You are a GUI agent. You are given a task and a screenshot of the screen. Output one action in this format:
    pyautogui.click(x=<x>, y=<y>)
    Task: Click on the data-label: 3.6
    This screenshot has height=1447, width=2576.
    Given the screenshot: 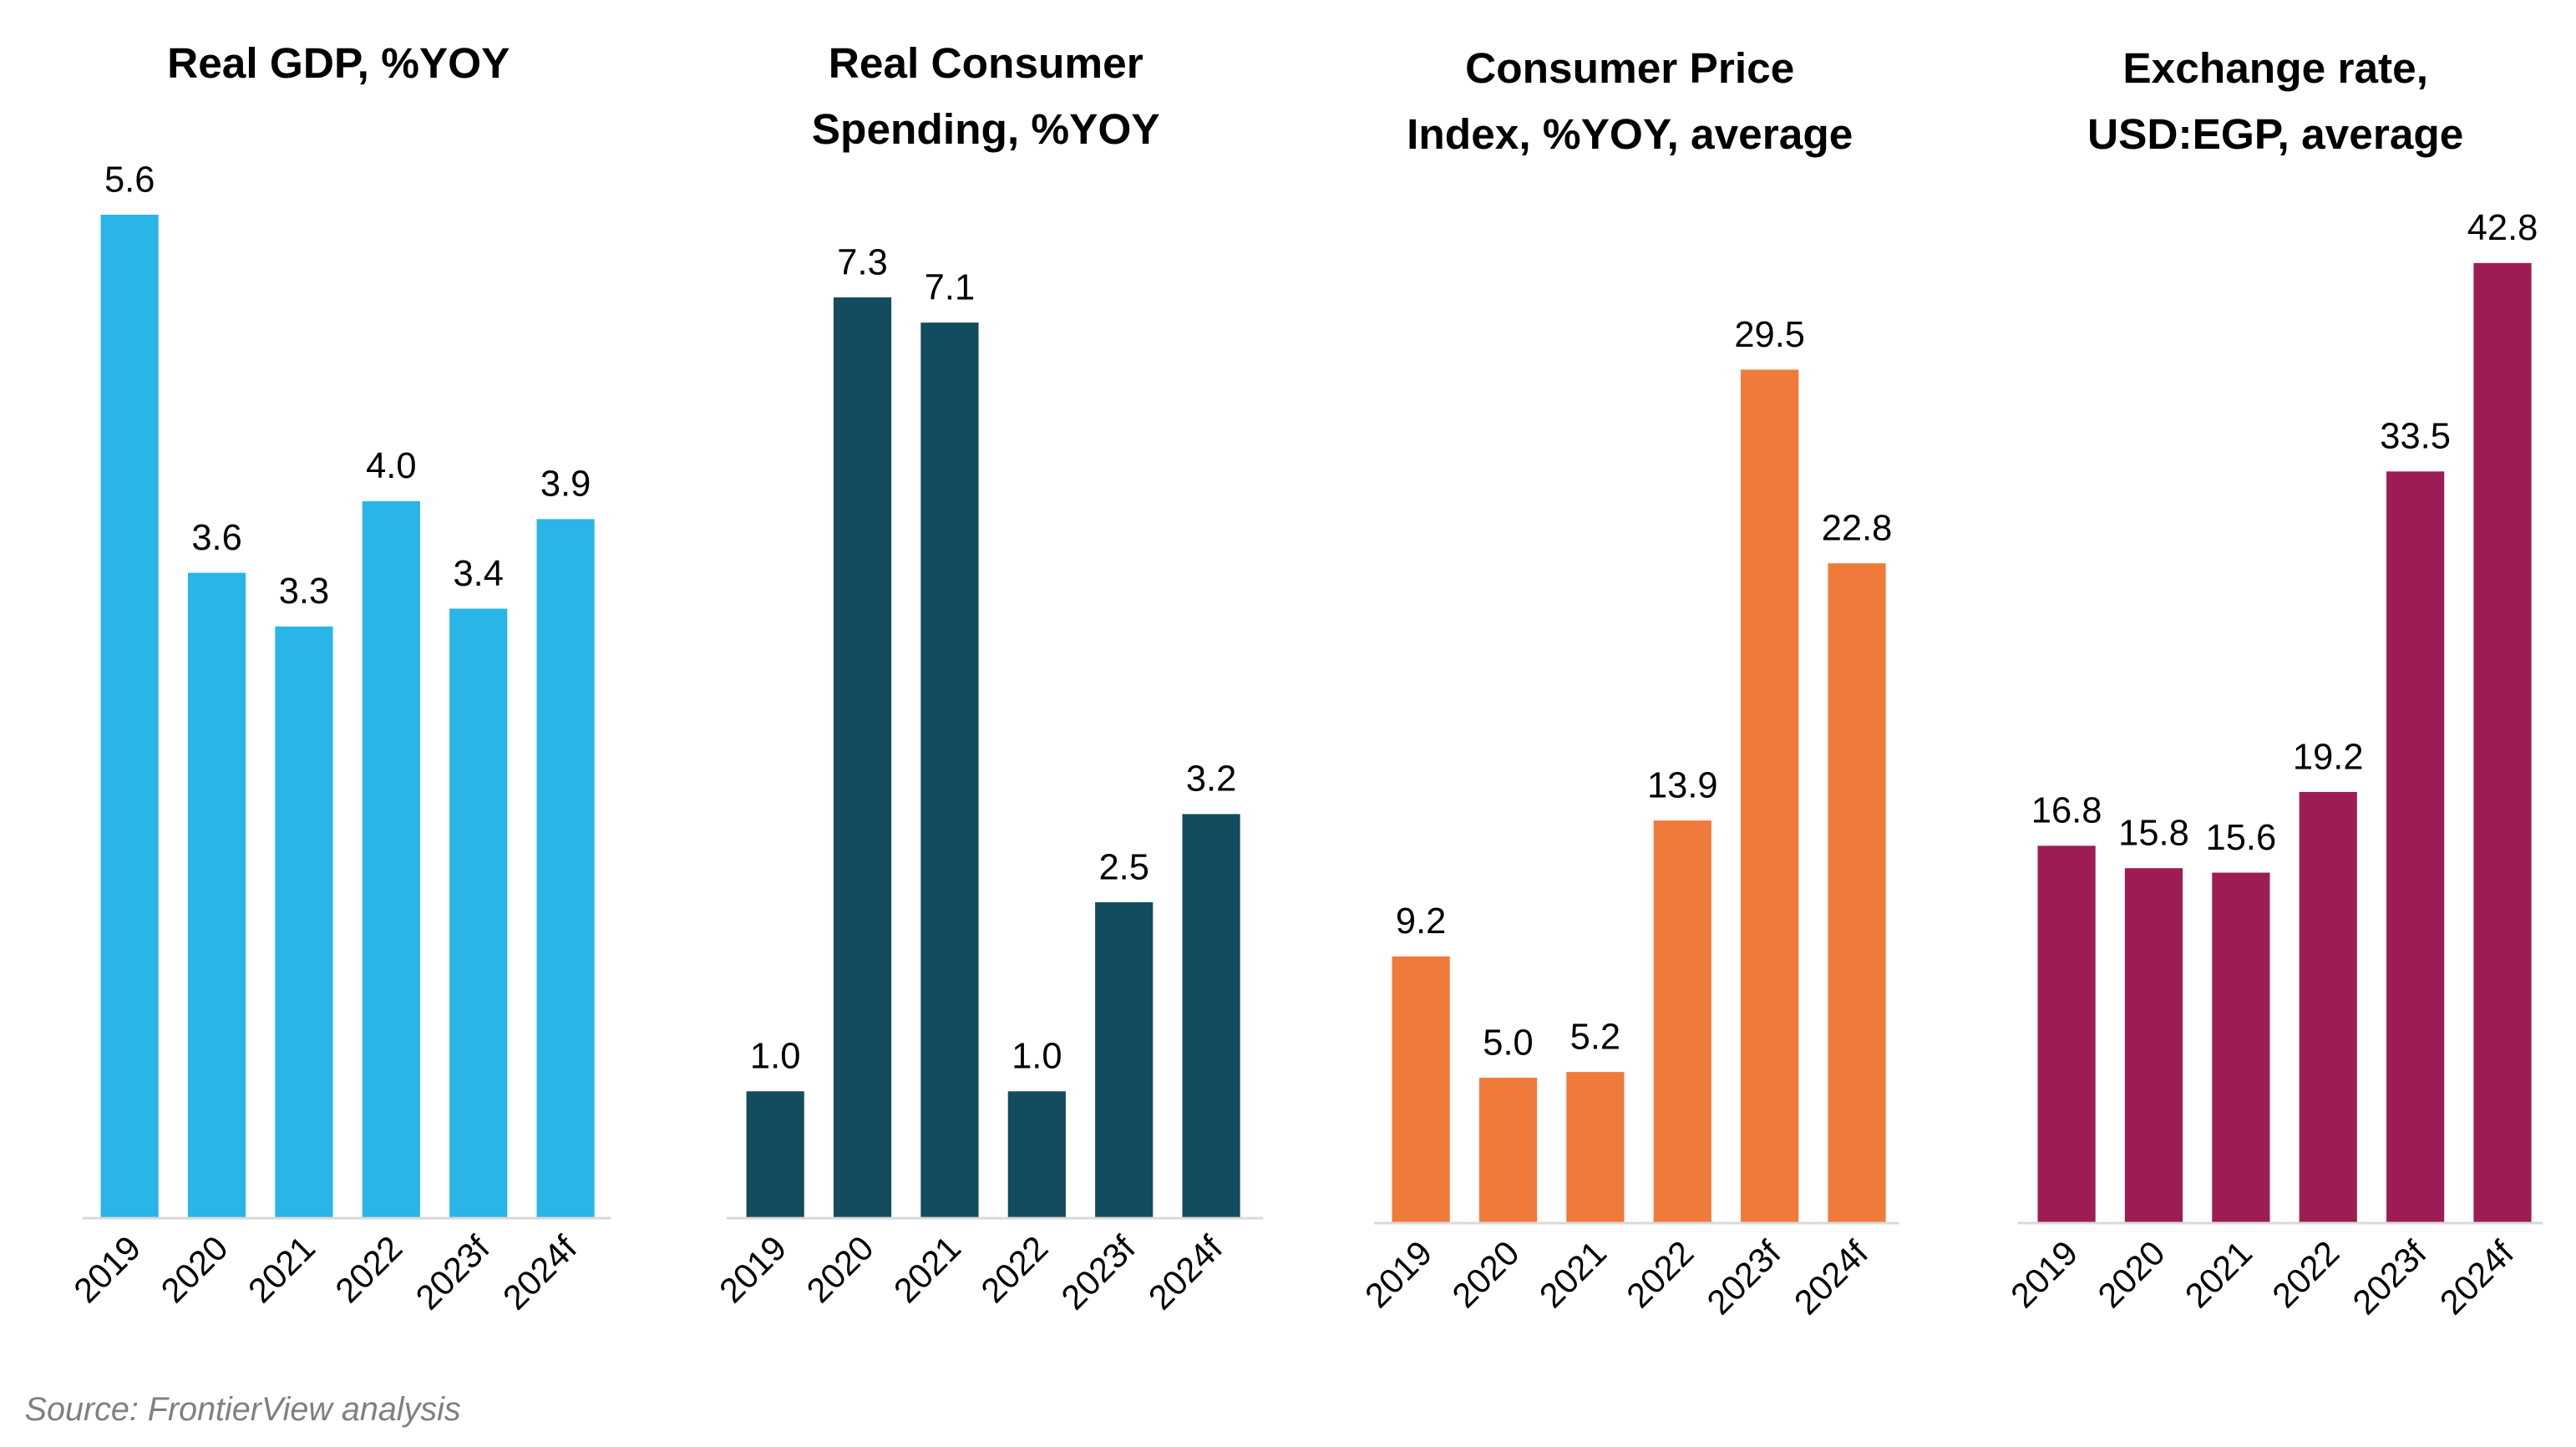 What is the action you would take?
    pyautogui.click(x=216, y=538)
    